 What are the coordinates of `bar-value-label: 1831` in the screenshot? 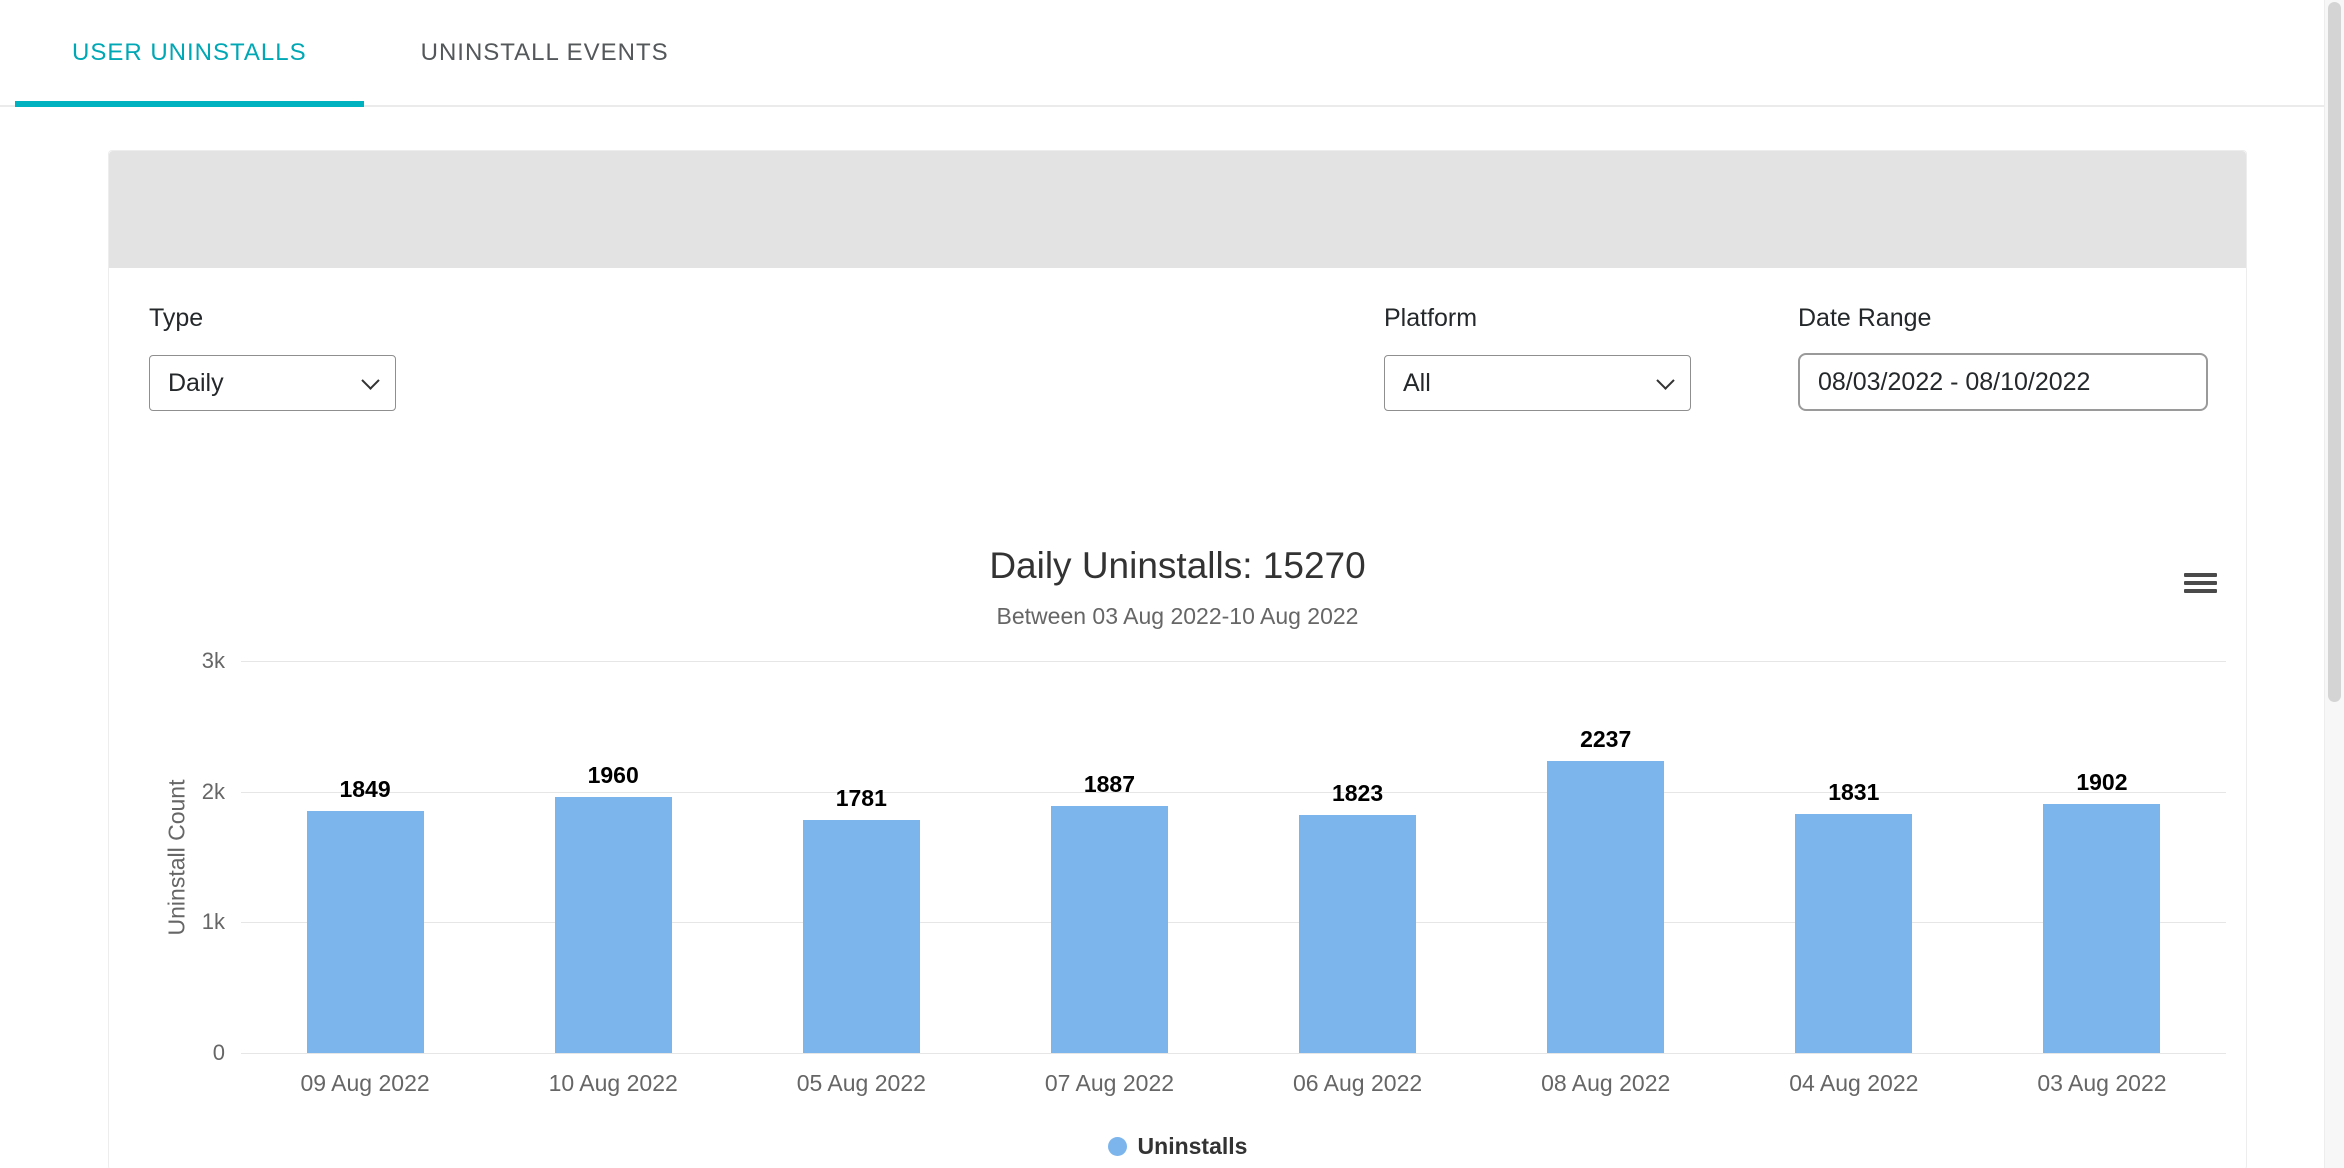 It's located at (1854, 791).